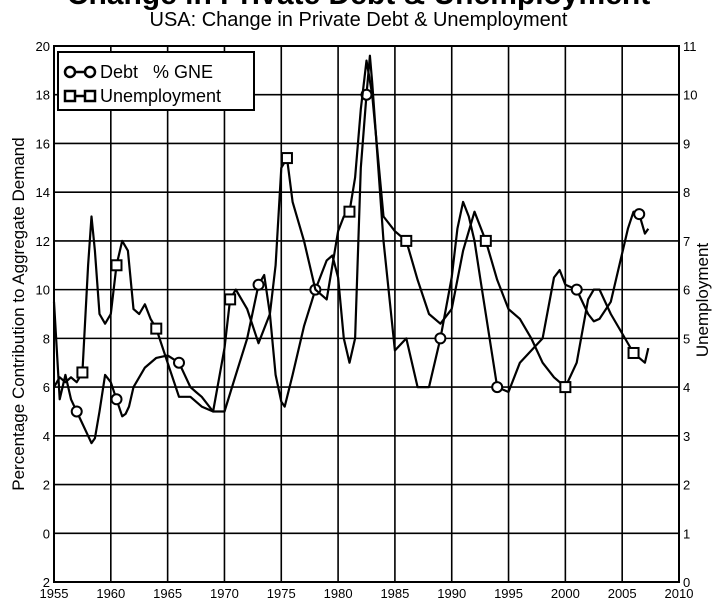  I want to click on x-tick-label: 1955, so click(54, 593).